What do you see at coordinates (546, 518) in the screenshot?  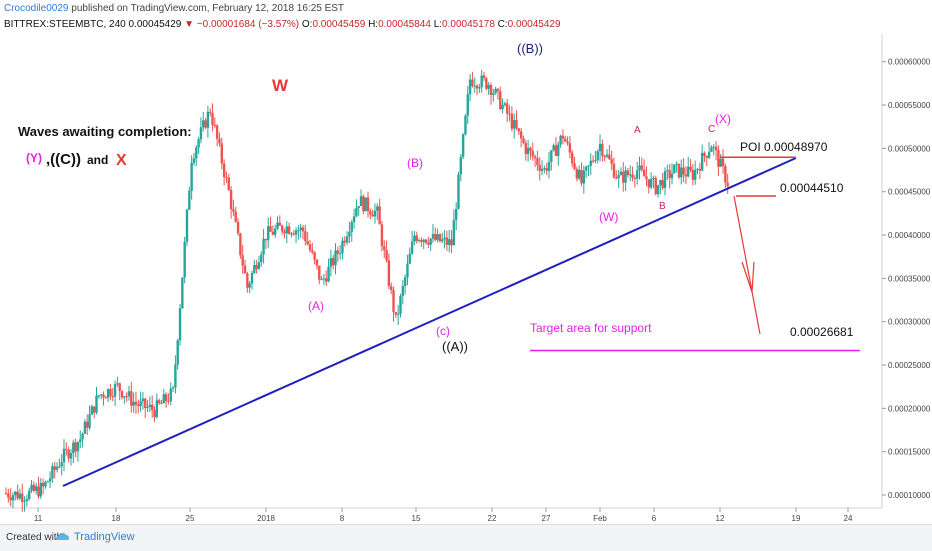 I see `time-tick-label: 27` at bounding box center [546, 518].